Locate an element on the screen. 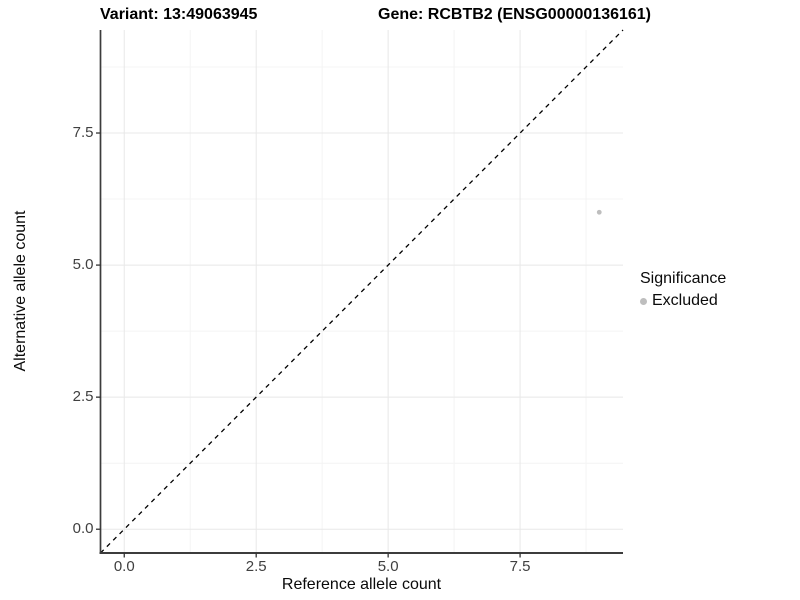 The width and height of the screenshot is (800, 600). gene-title: Gene: RCBTB2 (ENSG00000136161) is located at coordinates (515, 14).